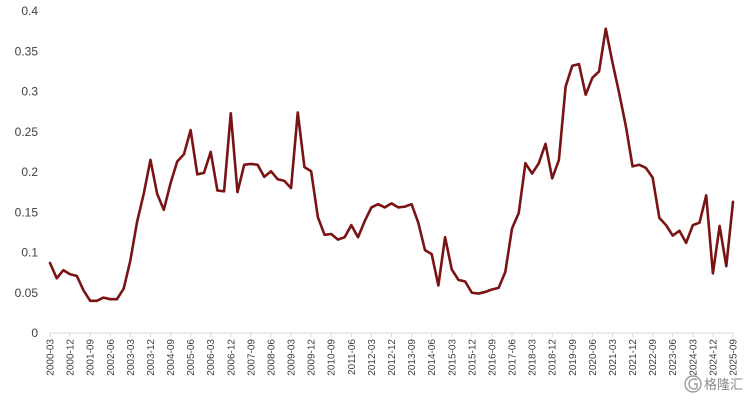 The image size is (756, 402). Describe the element at coordinates (27, 51) in the screenshot. I see `y-tick-label: 0.35` at that location.